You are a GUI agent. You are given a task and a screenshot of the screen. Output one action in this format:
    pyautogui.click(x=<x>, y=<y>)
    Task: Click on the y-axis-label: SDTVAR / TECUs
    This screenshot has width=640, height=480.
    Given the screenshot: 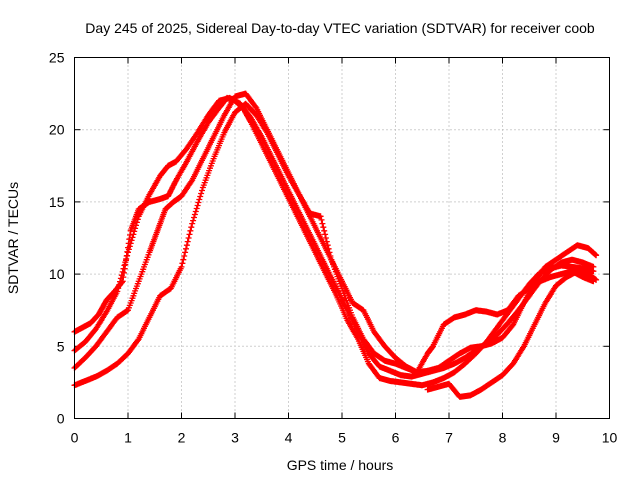 What is the action you would take?
    pyautogui.click(x=13, y=238)
    